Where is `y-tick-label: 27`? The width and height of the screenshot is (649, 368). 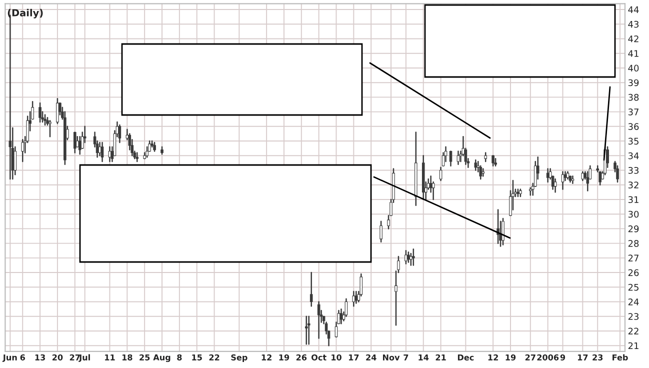
y-tick-label: 27 is located at coordinates (633, 258).